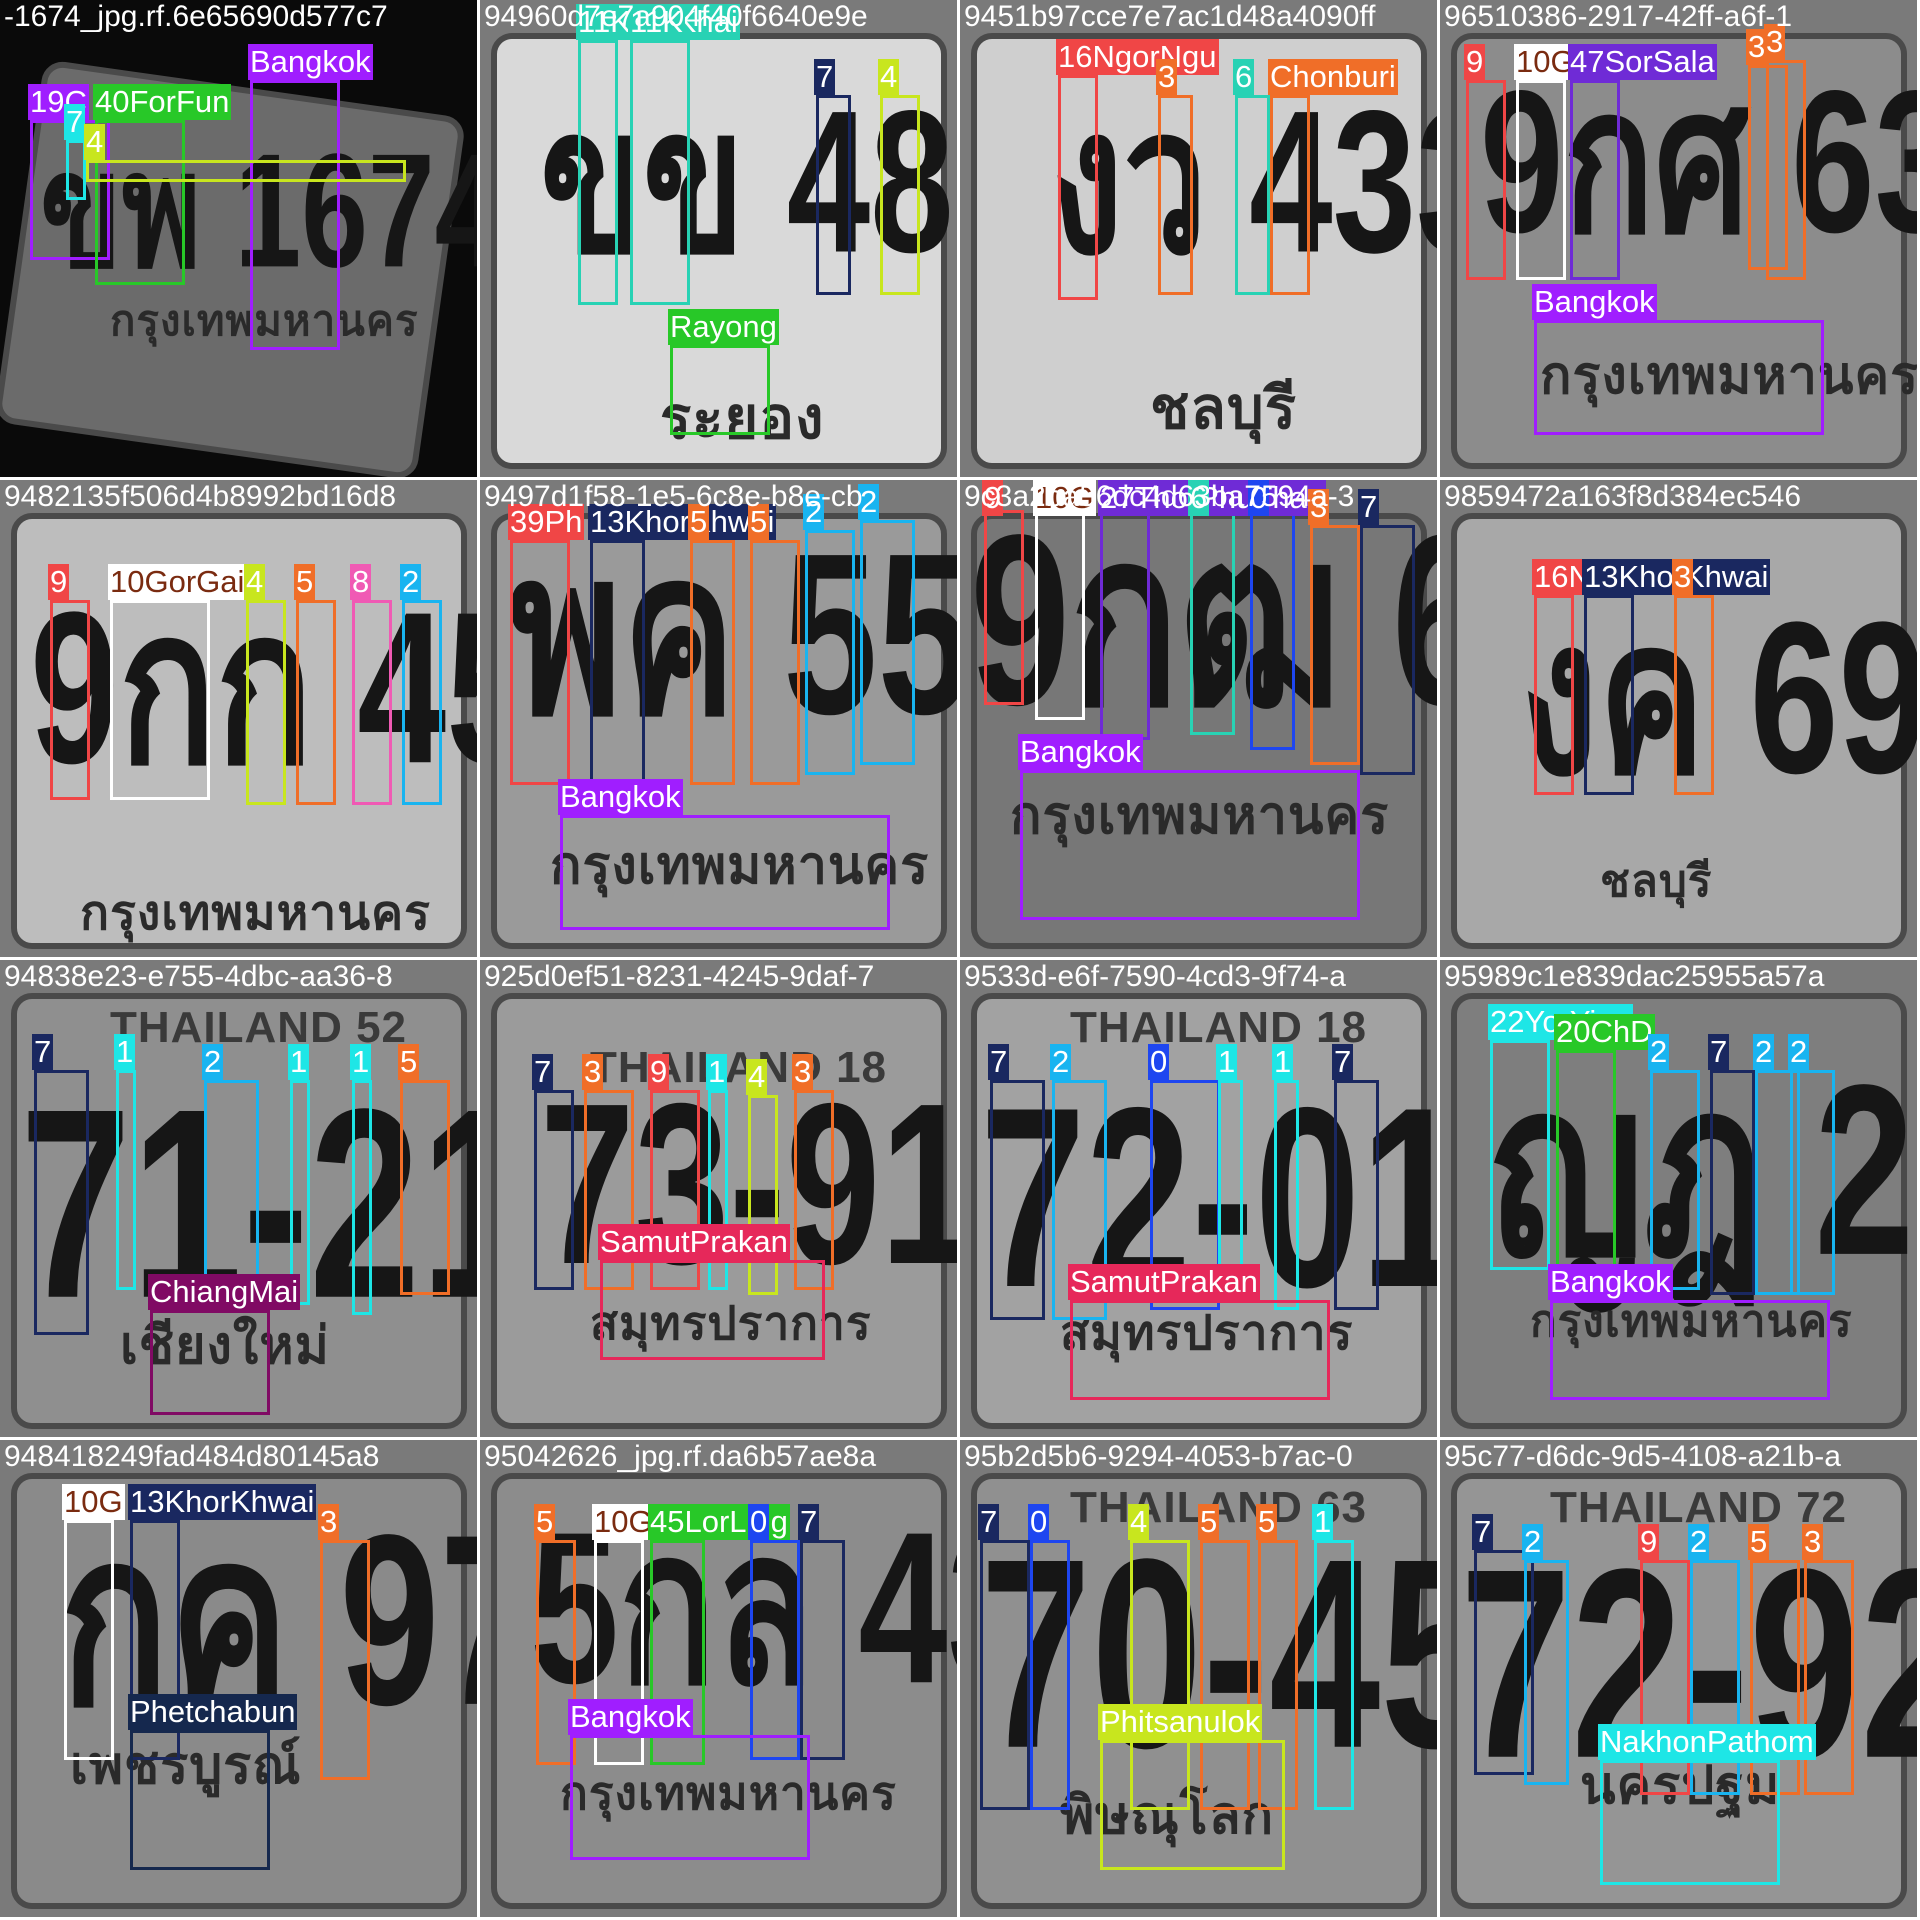  I want to click on plate-number-text: ญฎ 2722, so click(1703, 1171).